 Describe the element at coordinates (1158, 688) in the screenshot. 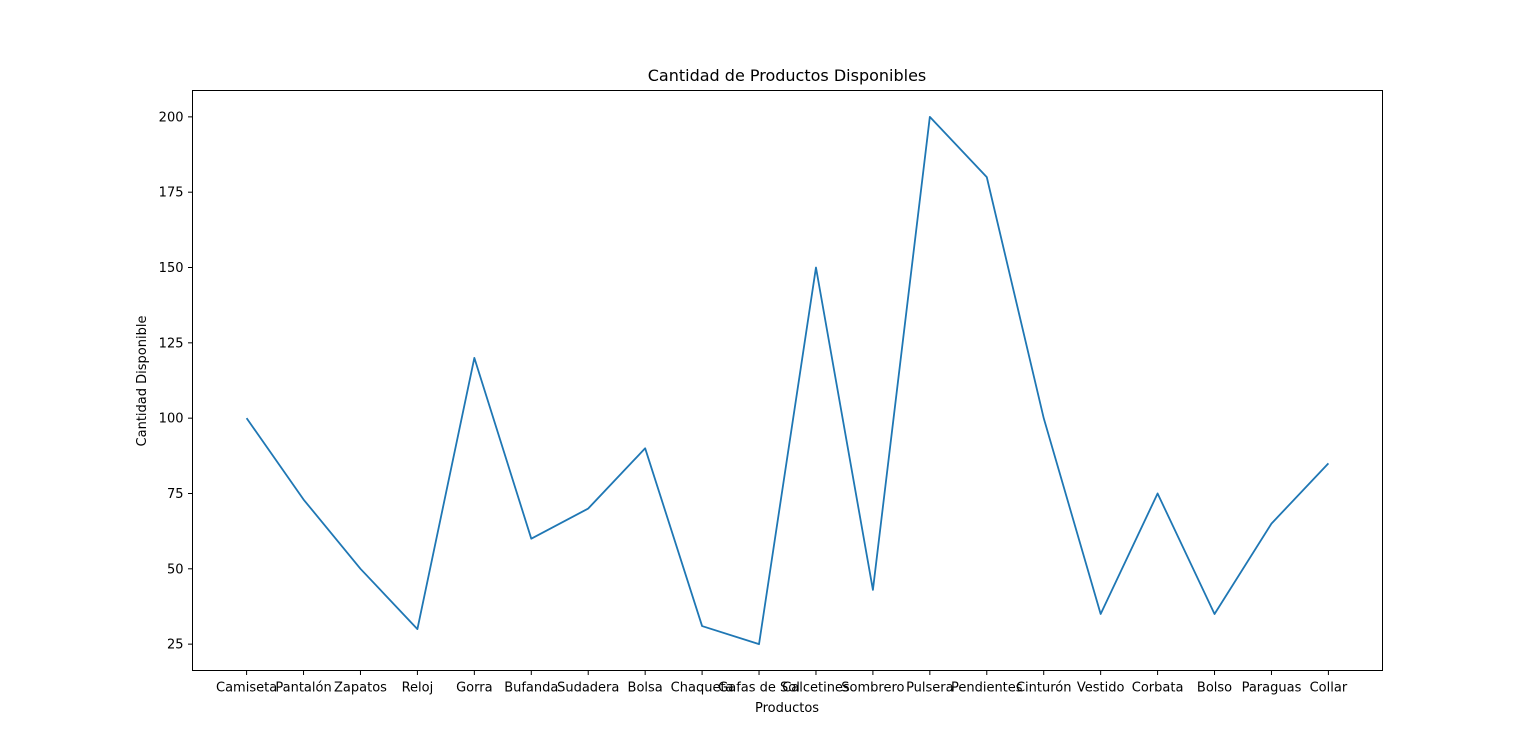

I see `x-tick-label: Corbata` at that location.